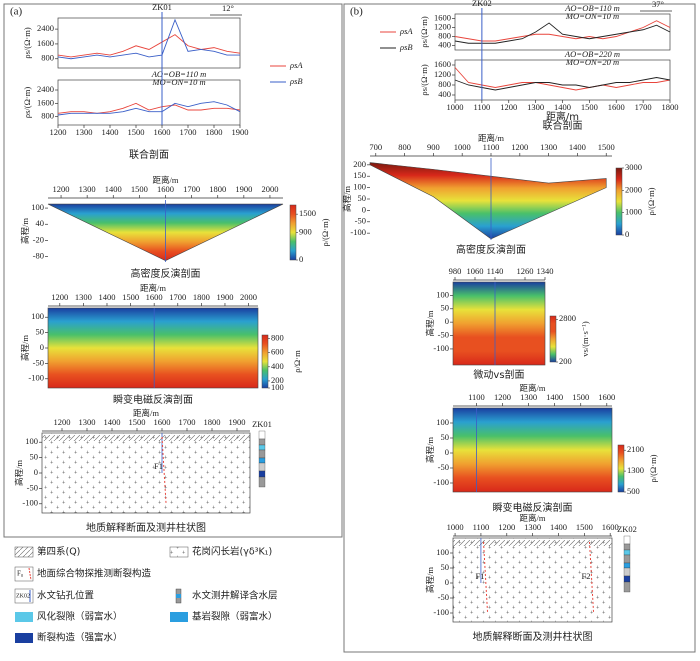 This screenshot has height=661, width=700. What do you see at coordinates (58, 552) in the screenshot?
I see `legend-label: 第四系(Q)` at bounding box center [58, 552].